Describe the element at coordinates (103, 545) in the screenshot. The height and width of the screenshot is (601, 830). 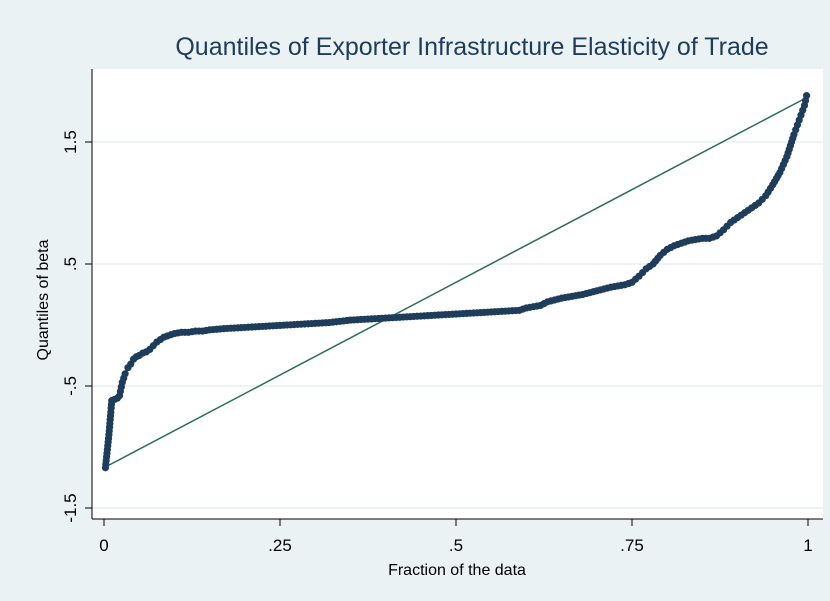
I see `x-tick-label: 0` at that location.